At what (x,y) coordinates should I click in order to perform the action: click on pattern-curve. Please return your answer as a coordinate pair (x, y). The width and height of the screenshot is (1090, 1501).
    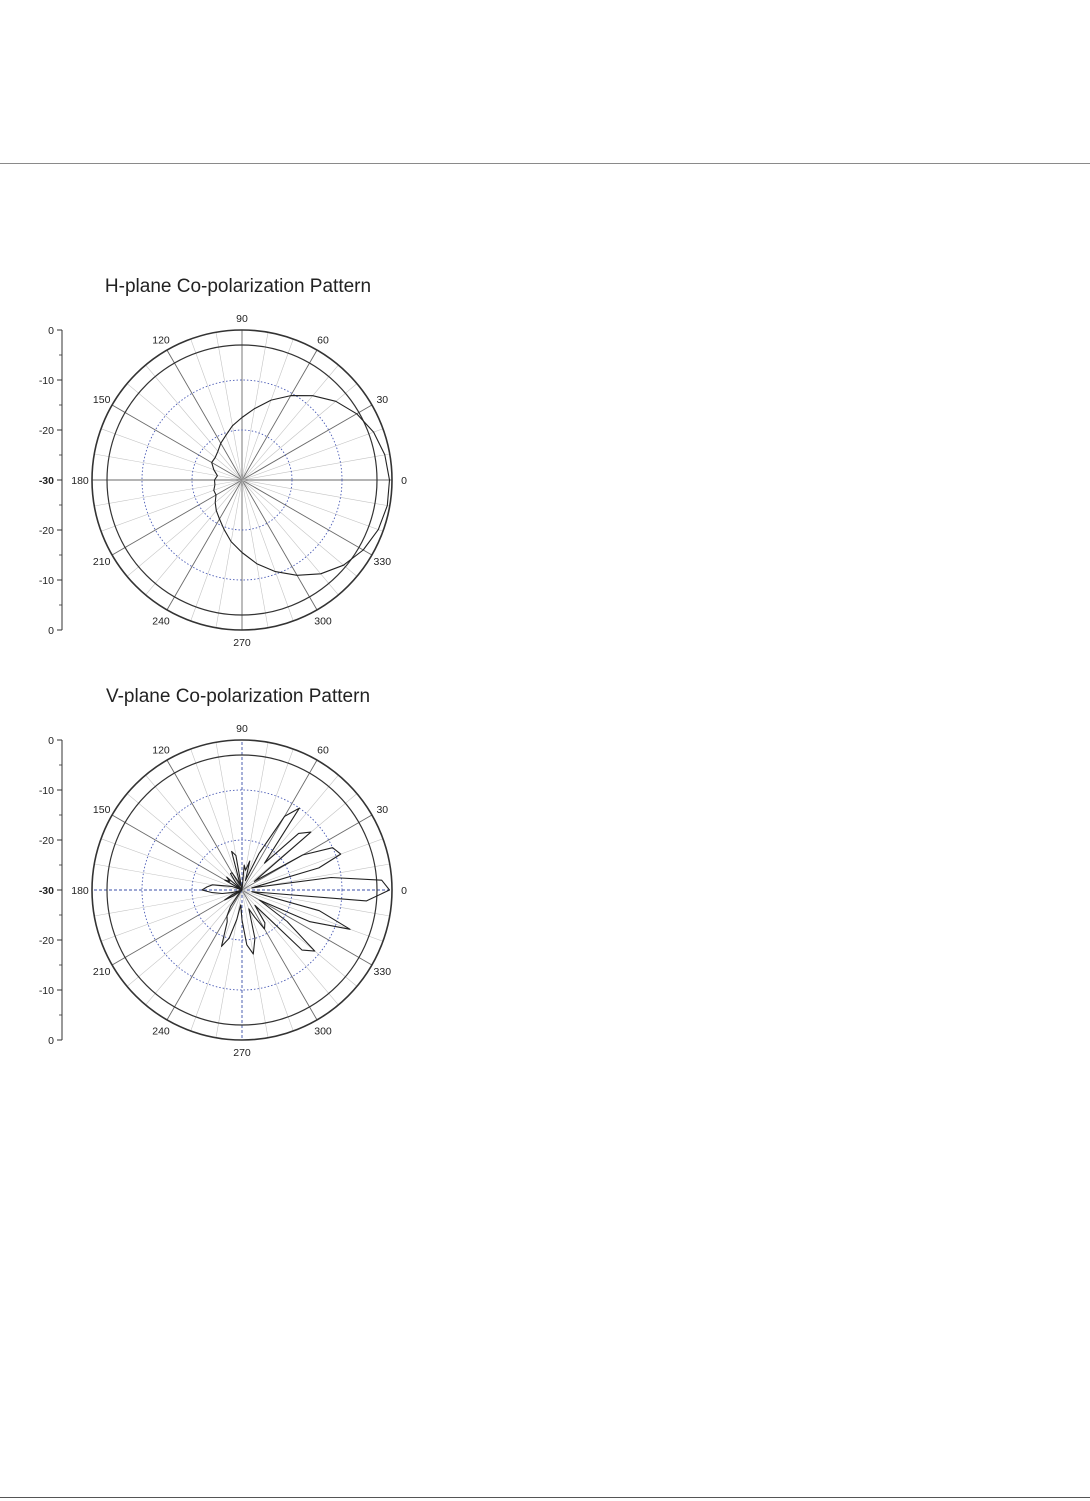
    Looking at the image, I should click on (301, 485).